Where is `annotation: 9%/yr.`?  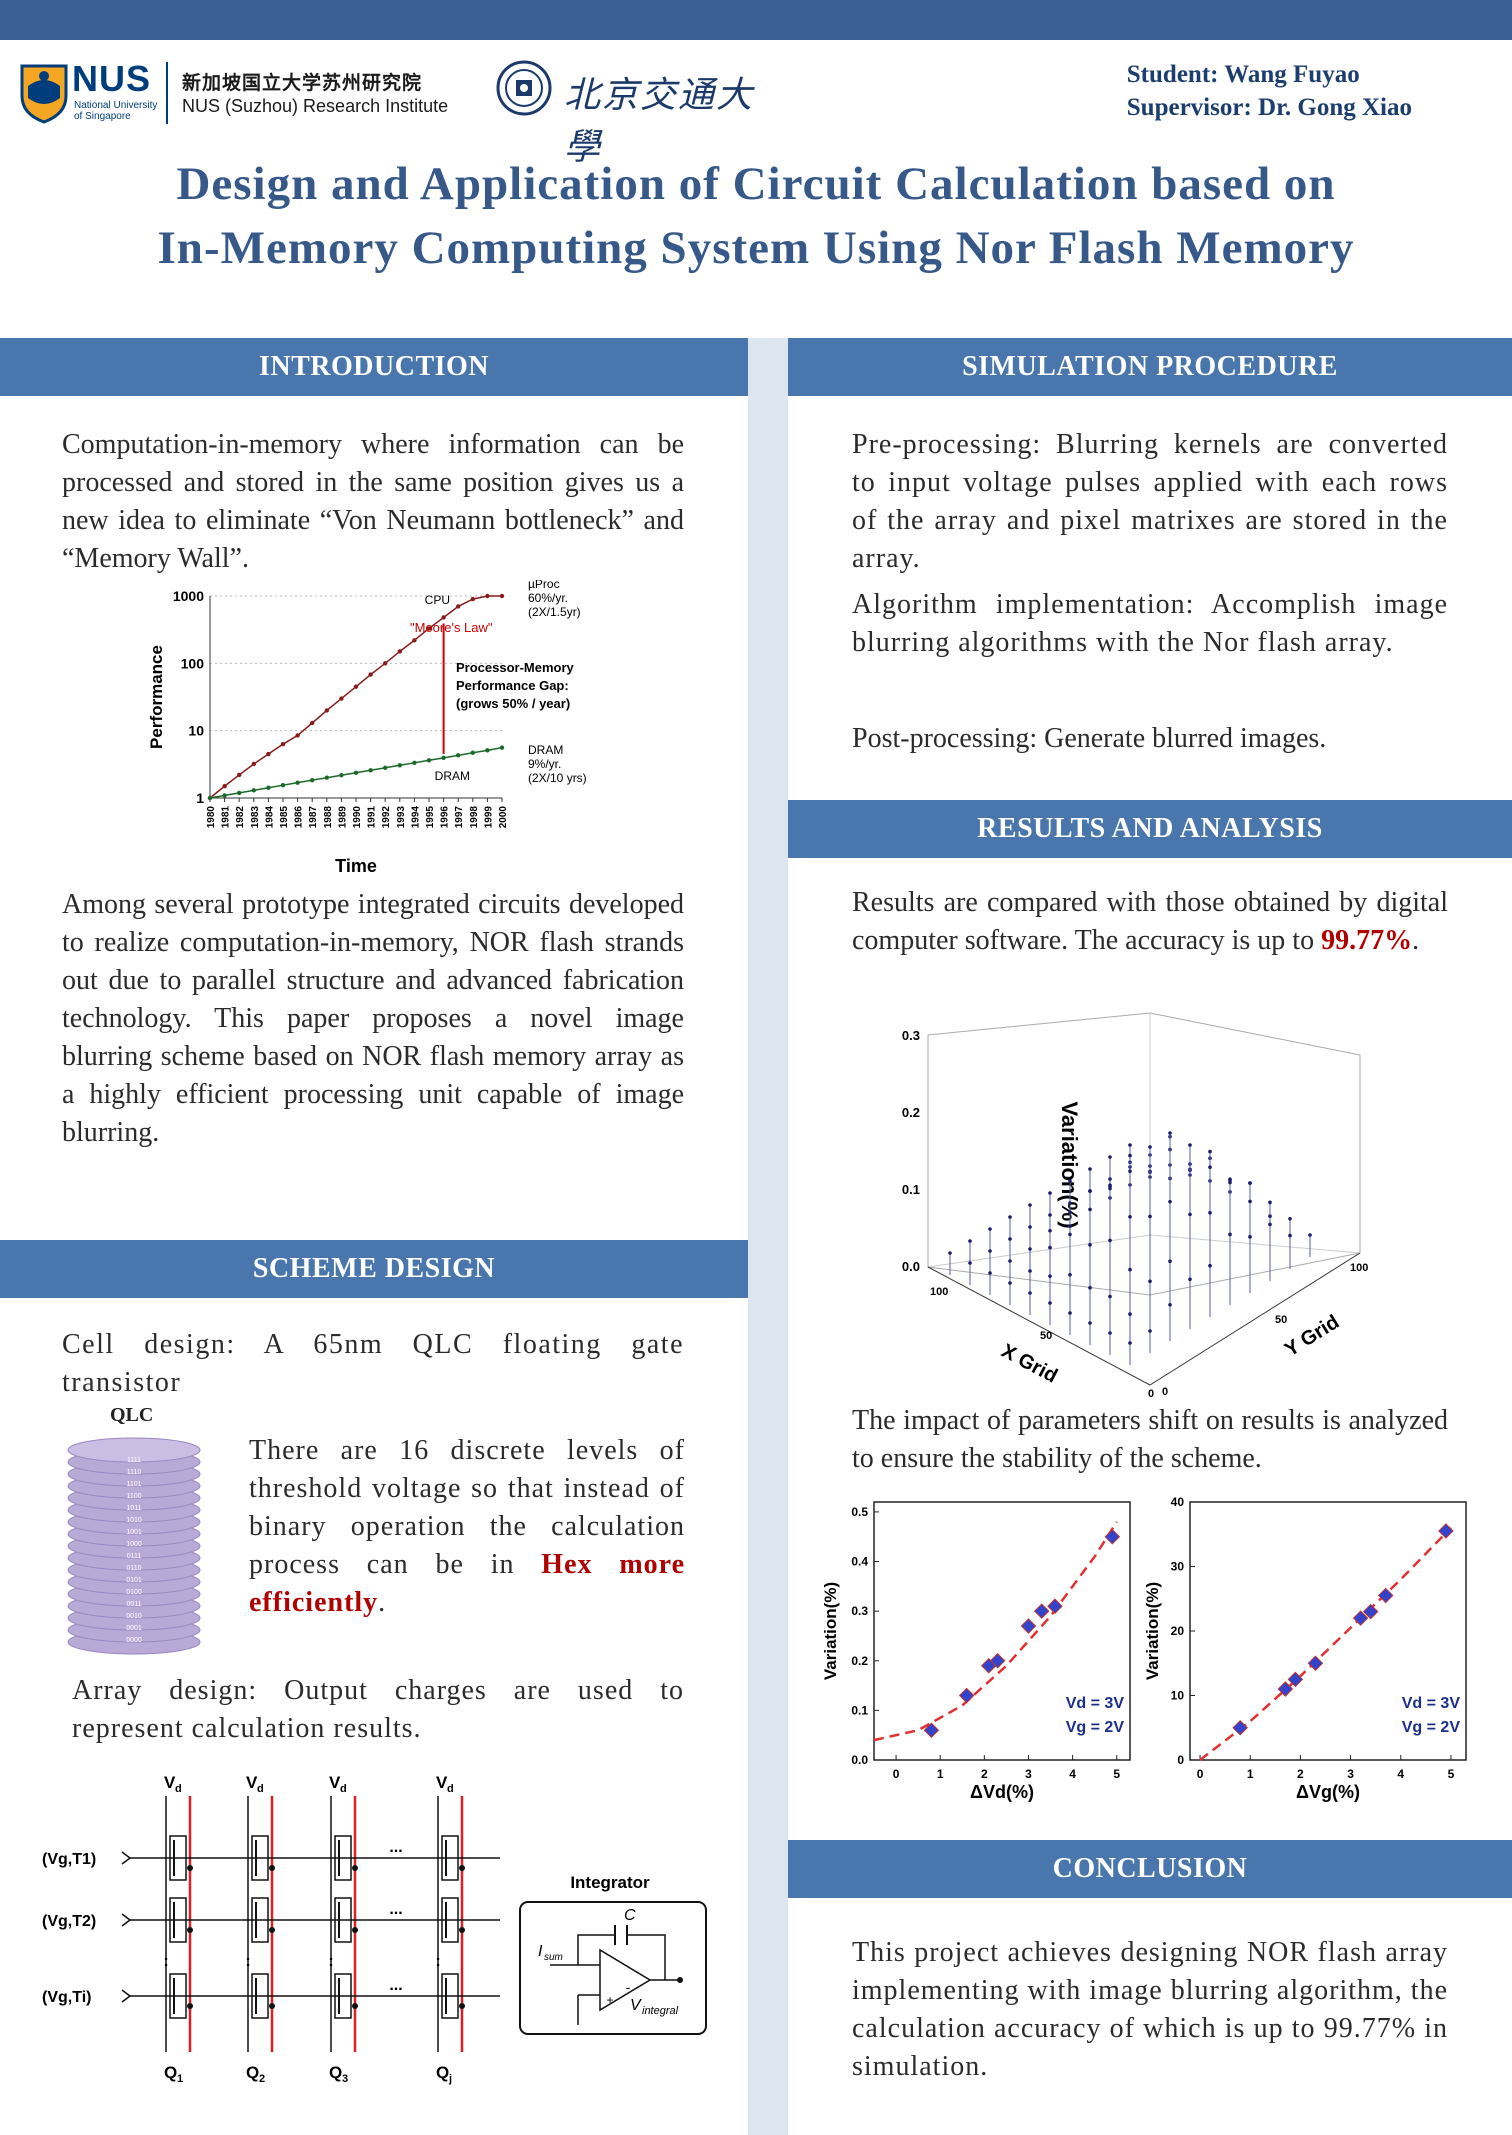 annotation: 9%/yr. is located at coordinates (544, 764).